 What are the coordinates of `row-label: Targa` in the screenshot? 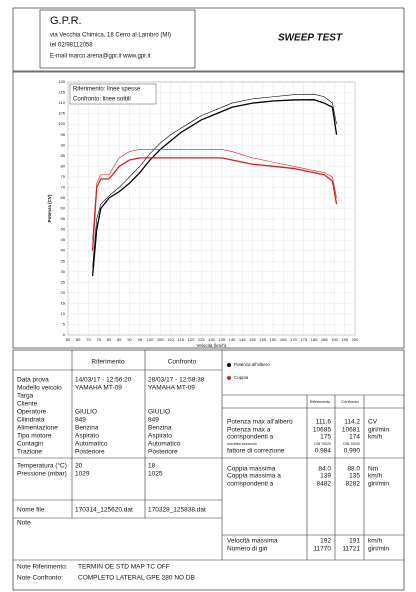 It's located at (25, 396).